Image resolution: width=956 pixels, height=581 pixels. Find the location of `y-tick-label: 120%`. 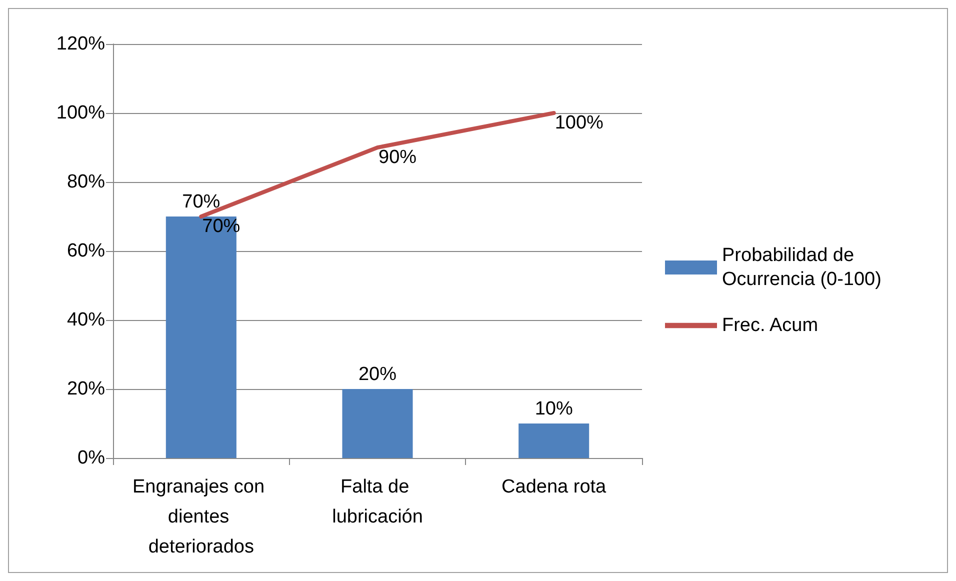

y-tick-label: 120% is located at coordinates (81, 44).